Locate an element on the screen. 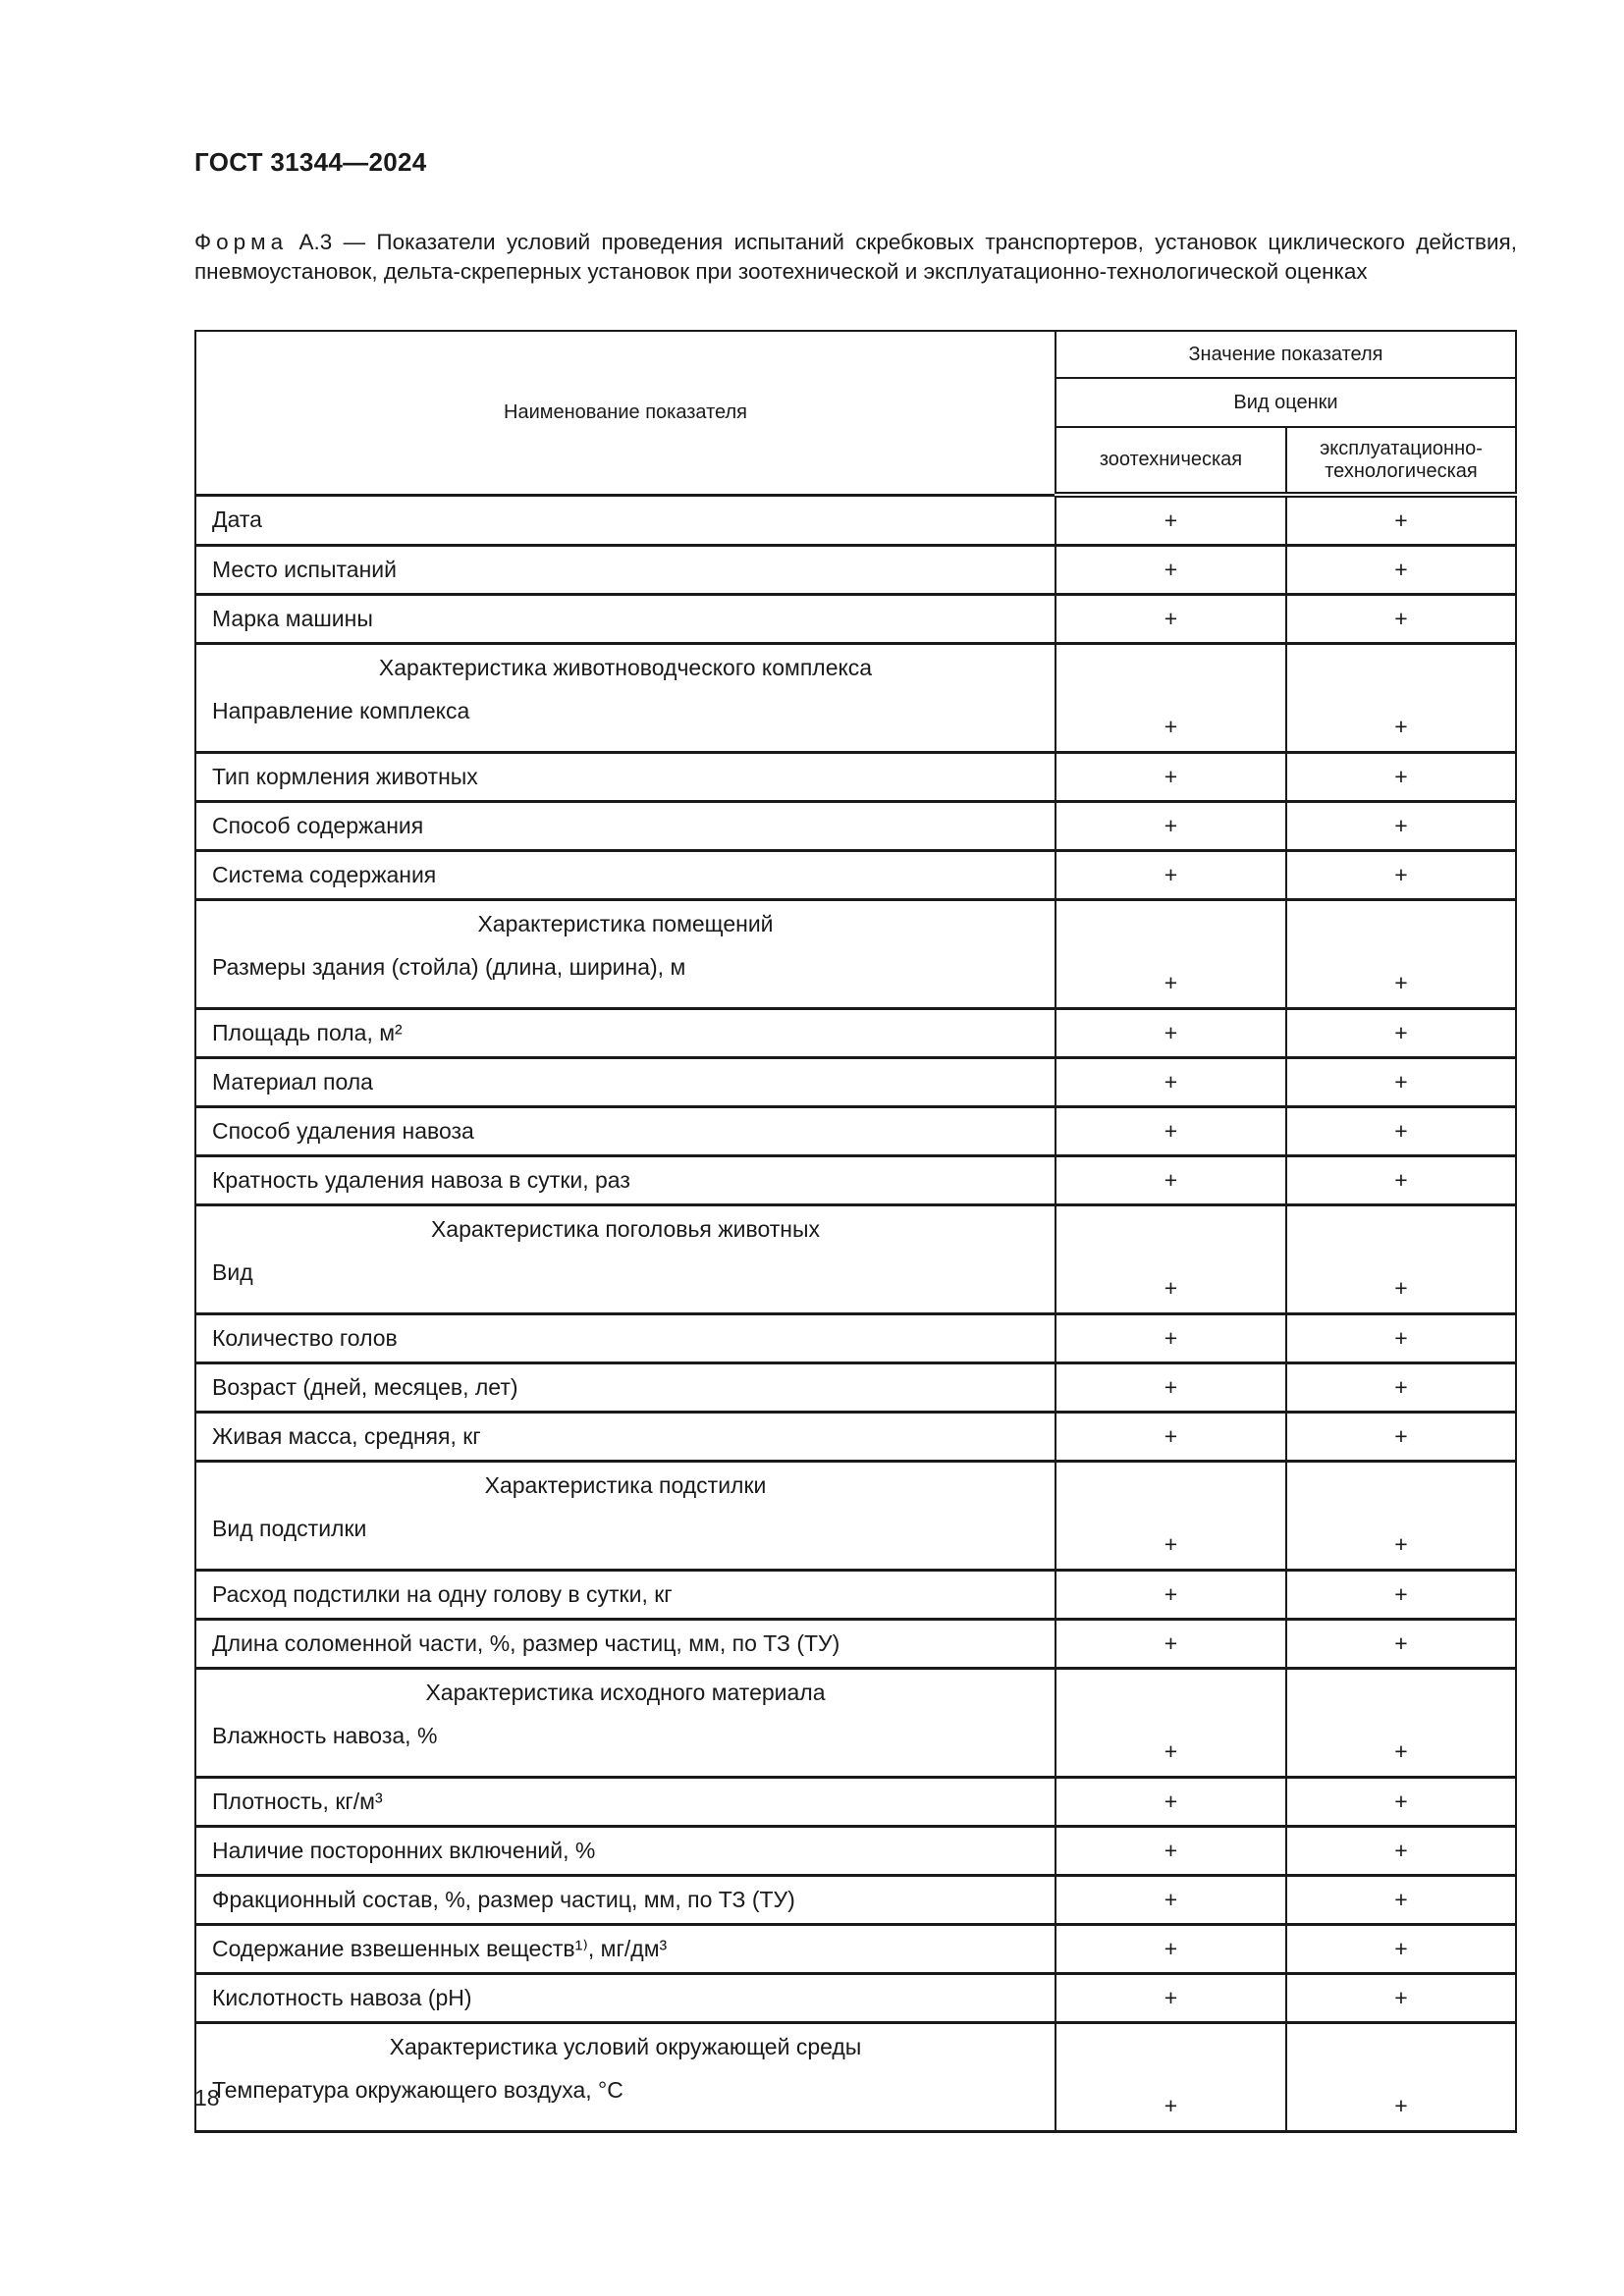 This screenshot has width=1624, height=2296. indicator-name: Вид подстилки is located at coordinates (289, 1528).